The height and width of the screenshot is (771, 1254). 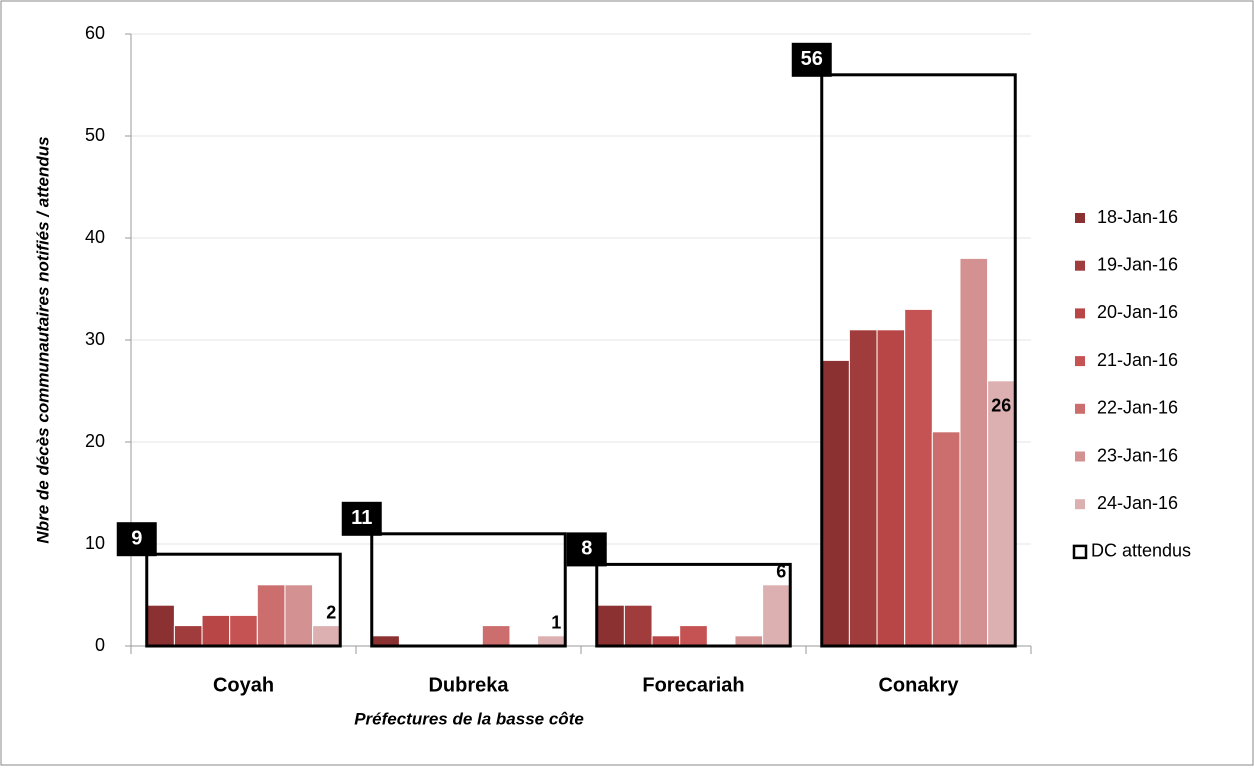 I want to click on expected-label: 9, so click(x=136, y=538).